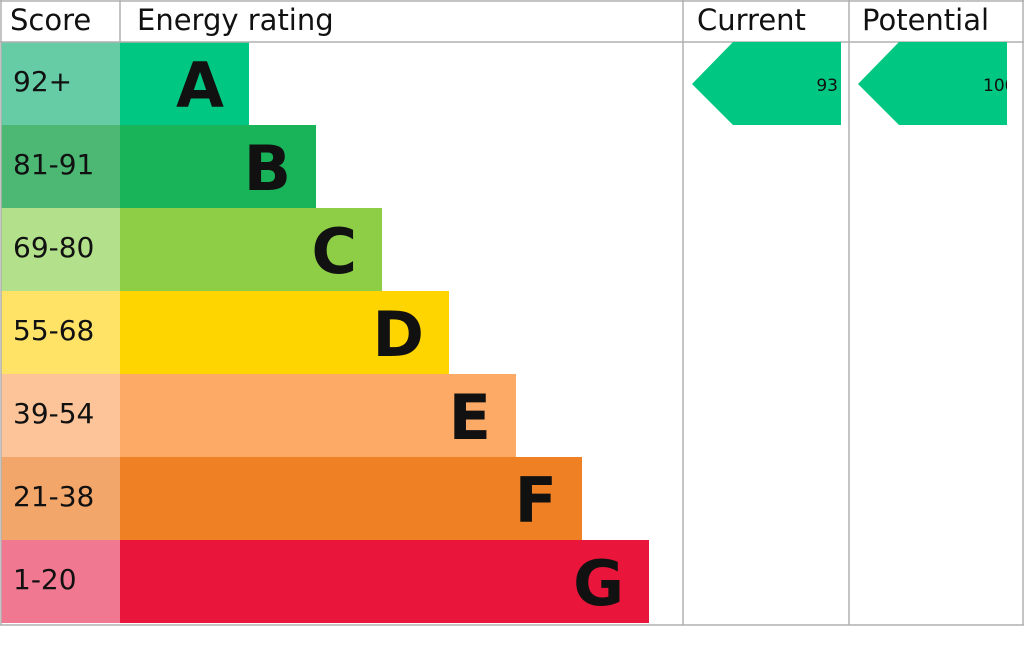 The image size is (1024, 666). Describe the element at coordinates (45, 579) in the screenshot. I see `score-label: 1-20` at that location.